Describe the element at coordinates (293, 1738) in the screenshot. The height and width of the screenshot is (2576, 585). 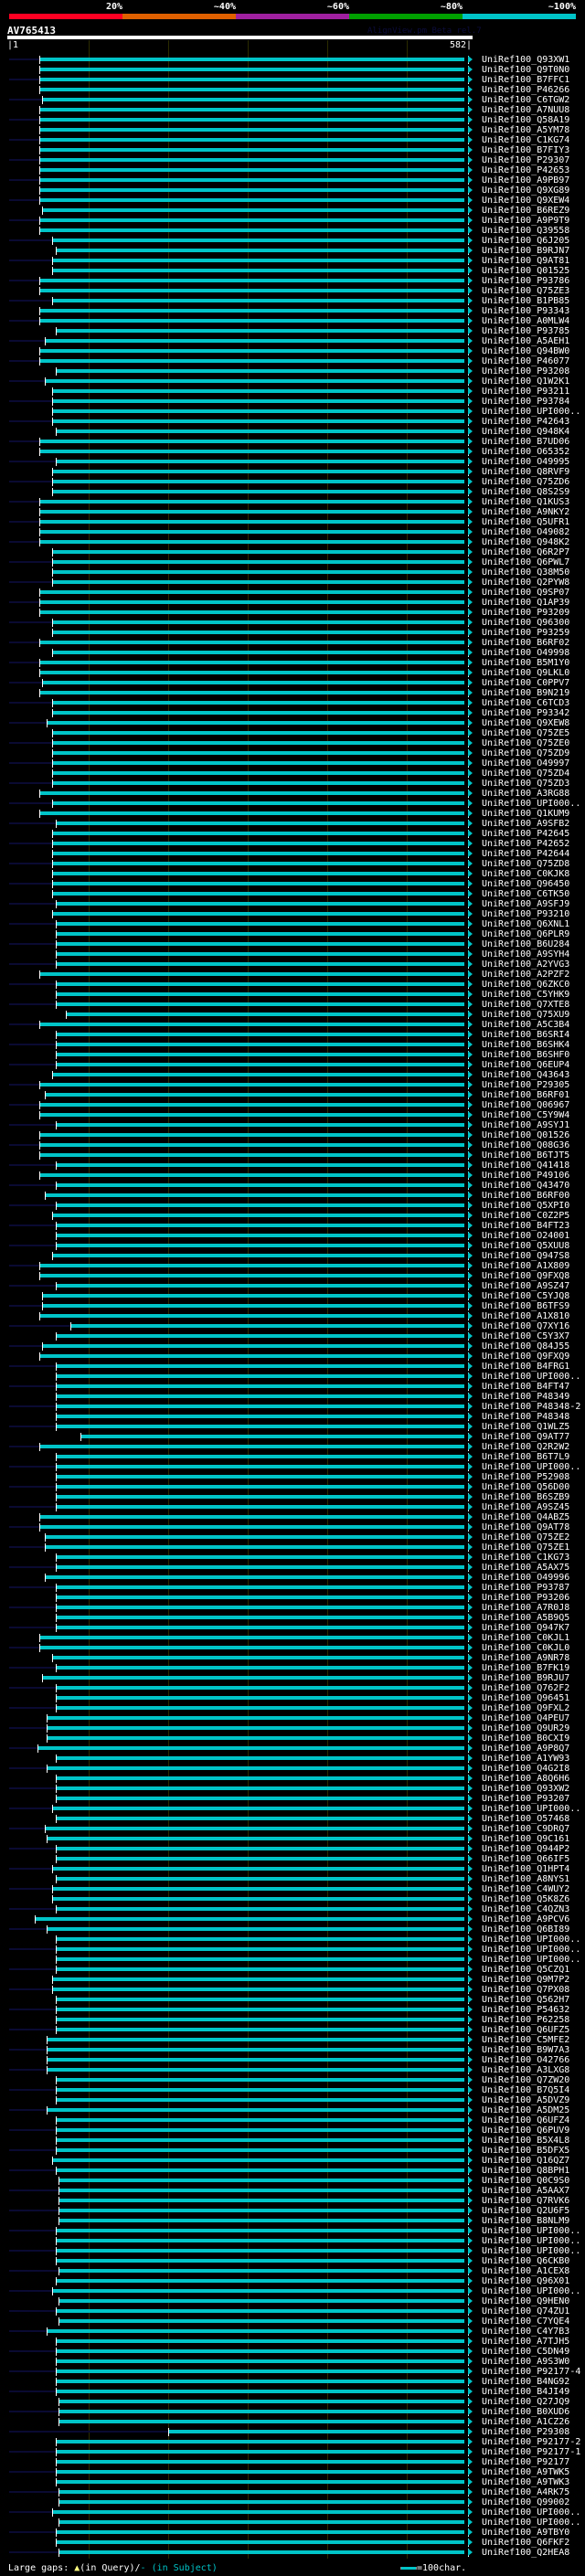
I see `hit-row: UniRef100_B0CXI9` at that location.